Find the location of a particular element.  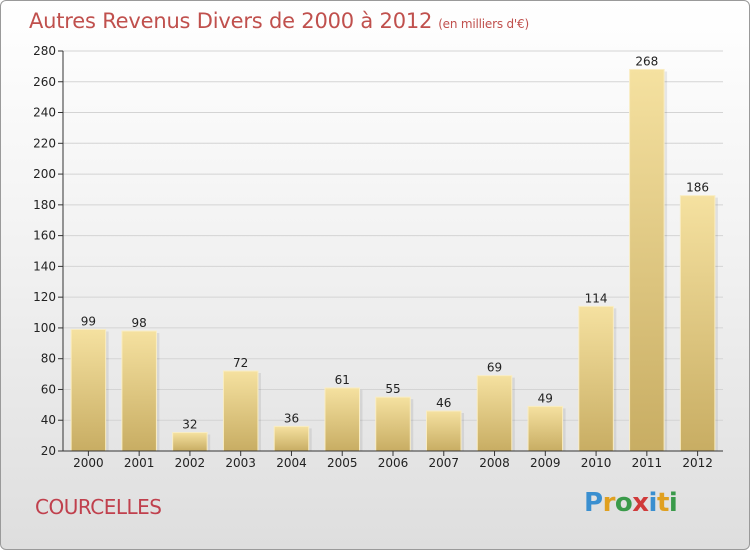

logo-letter: x is located at coordinates (640, 503).